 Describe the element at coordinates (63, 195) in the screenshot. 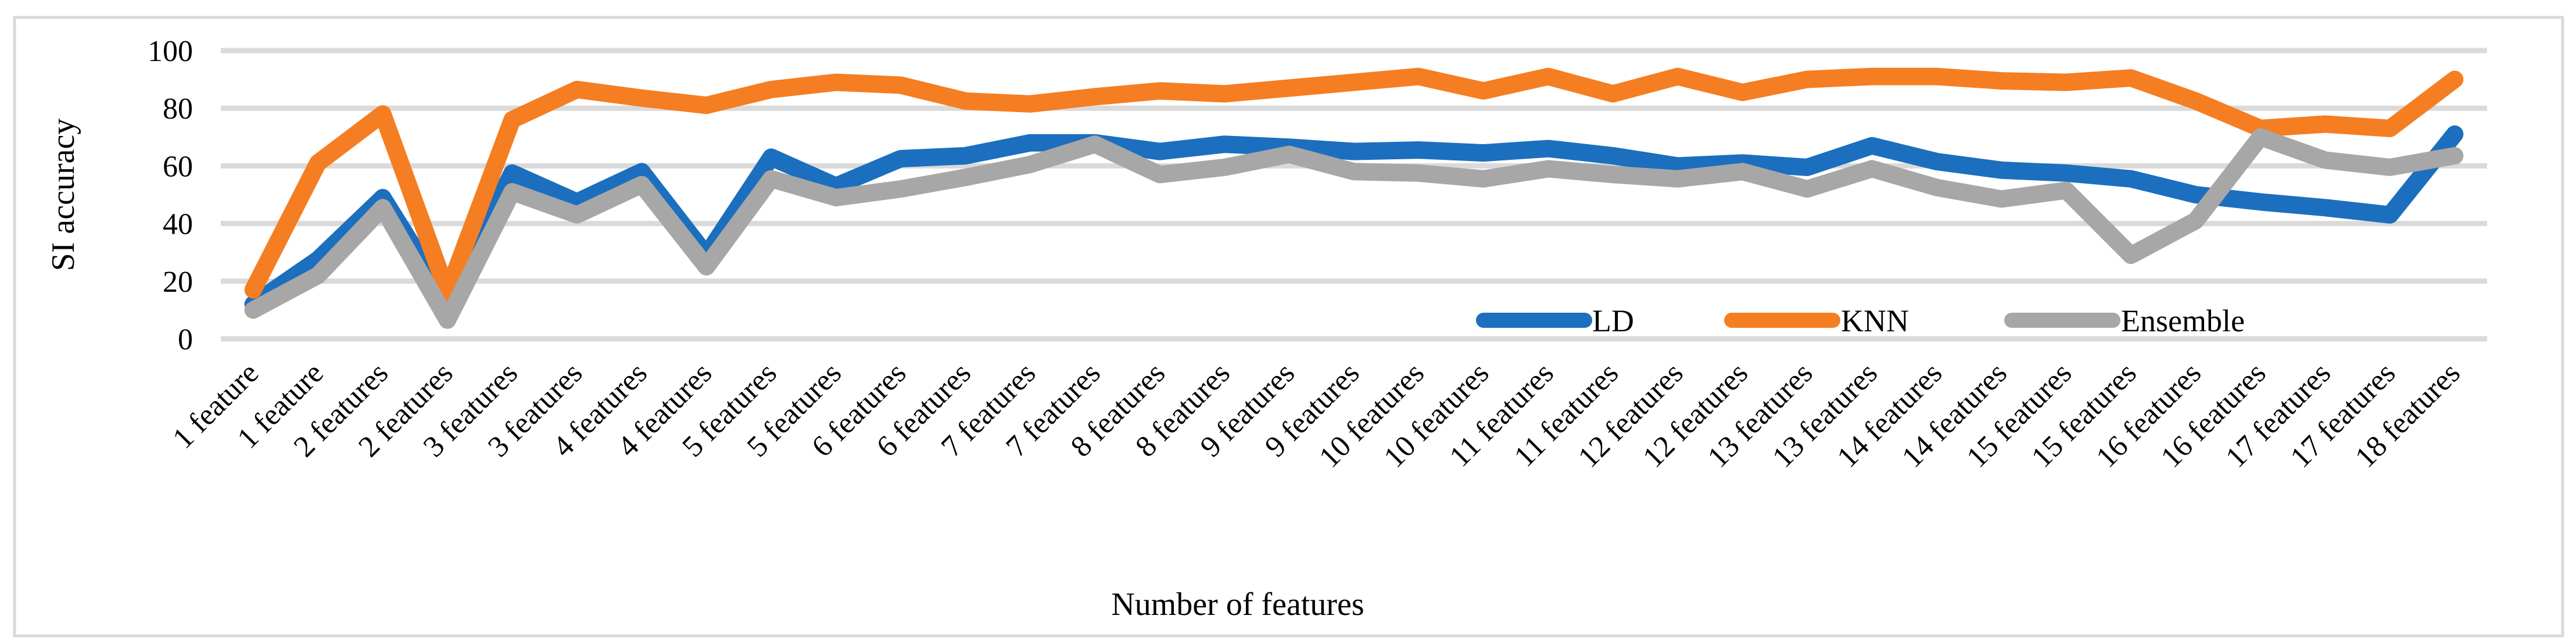

I see `y-axis-title: SI accuracy` at that location.